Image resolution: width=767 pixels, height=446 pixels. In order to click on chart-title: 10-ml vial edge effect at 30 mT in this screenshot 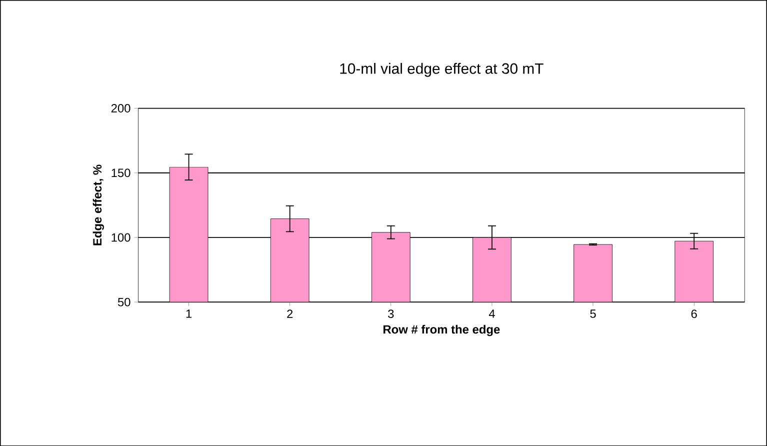, I will do `click(442, 69)`.